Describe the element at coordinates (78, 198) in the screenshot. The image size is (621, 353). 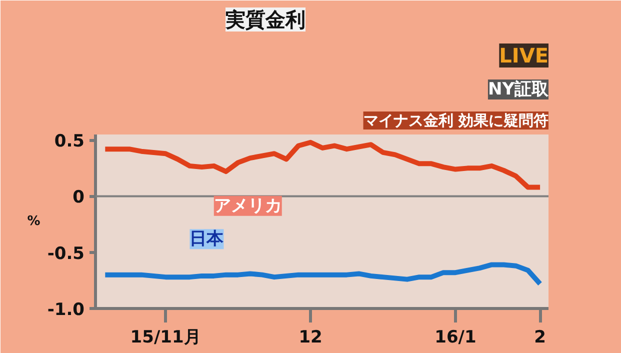
I see `y-tick-label: 0` at that location.